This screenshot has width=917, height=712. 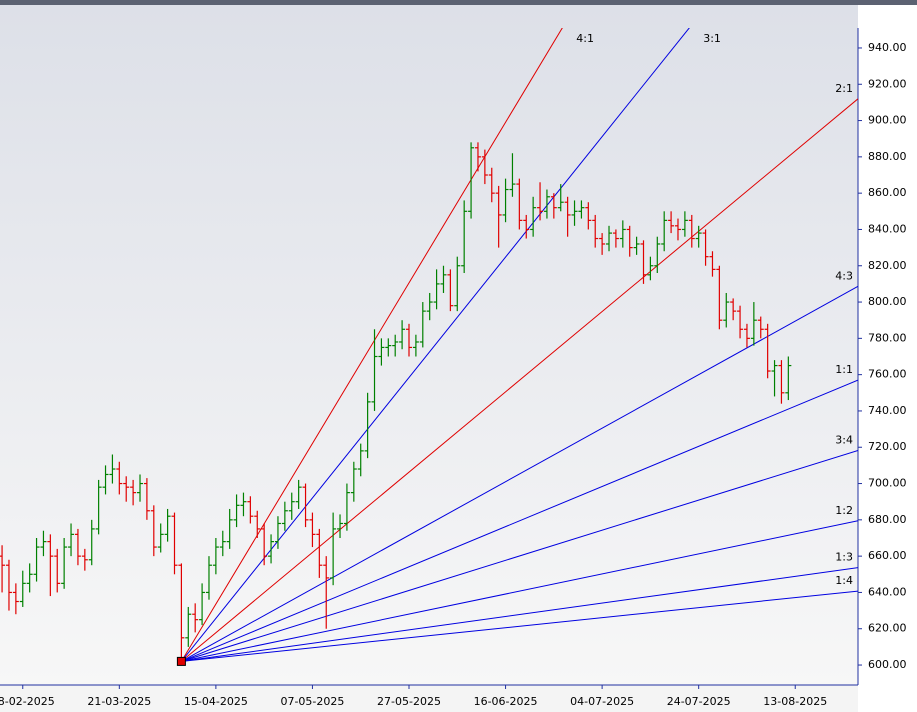 What do you see at coordinates (409, 701) in the screenshot?
I see `x-tick-label: 27-05-2025` at bounding box center [409, 701].